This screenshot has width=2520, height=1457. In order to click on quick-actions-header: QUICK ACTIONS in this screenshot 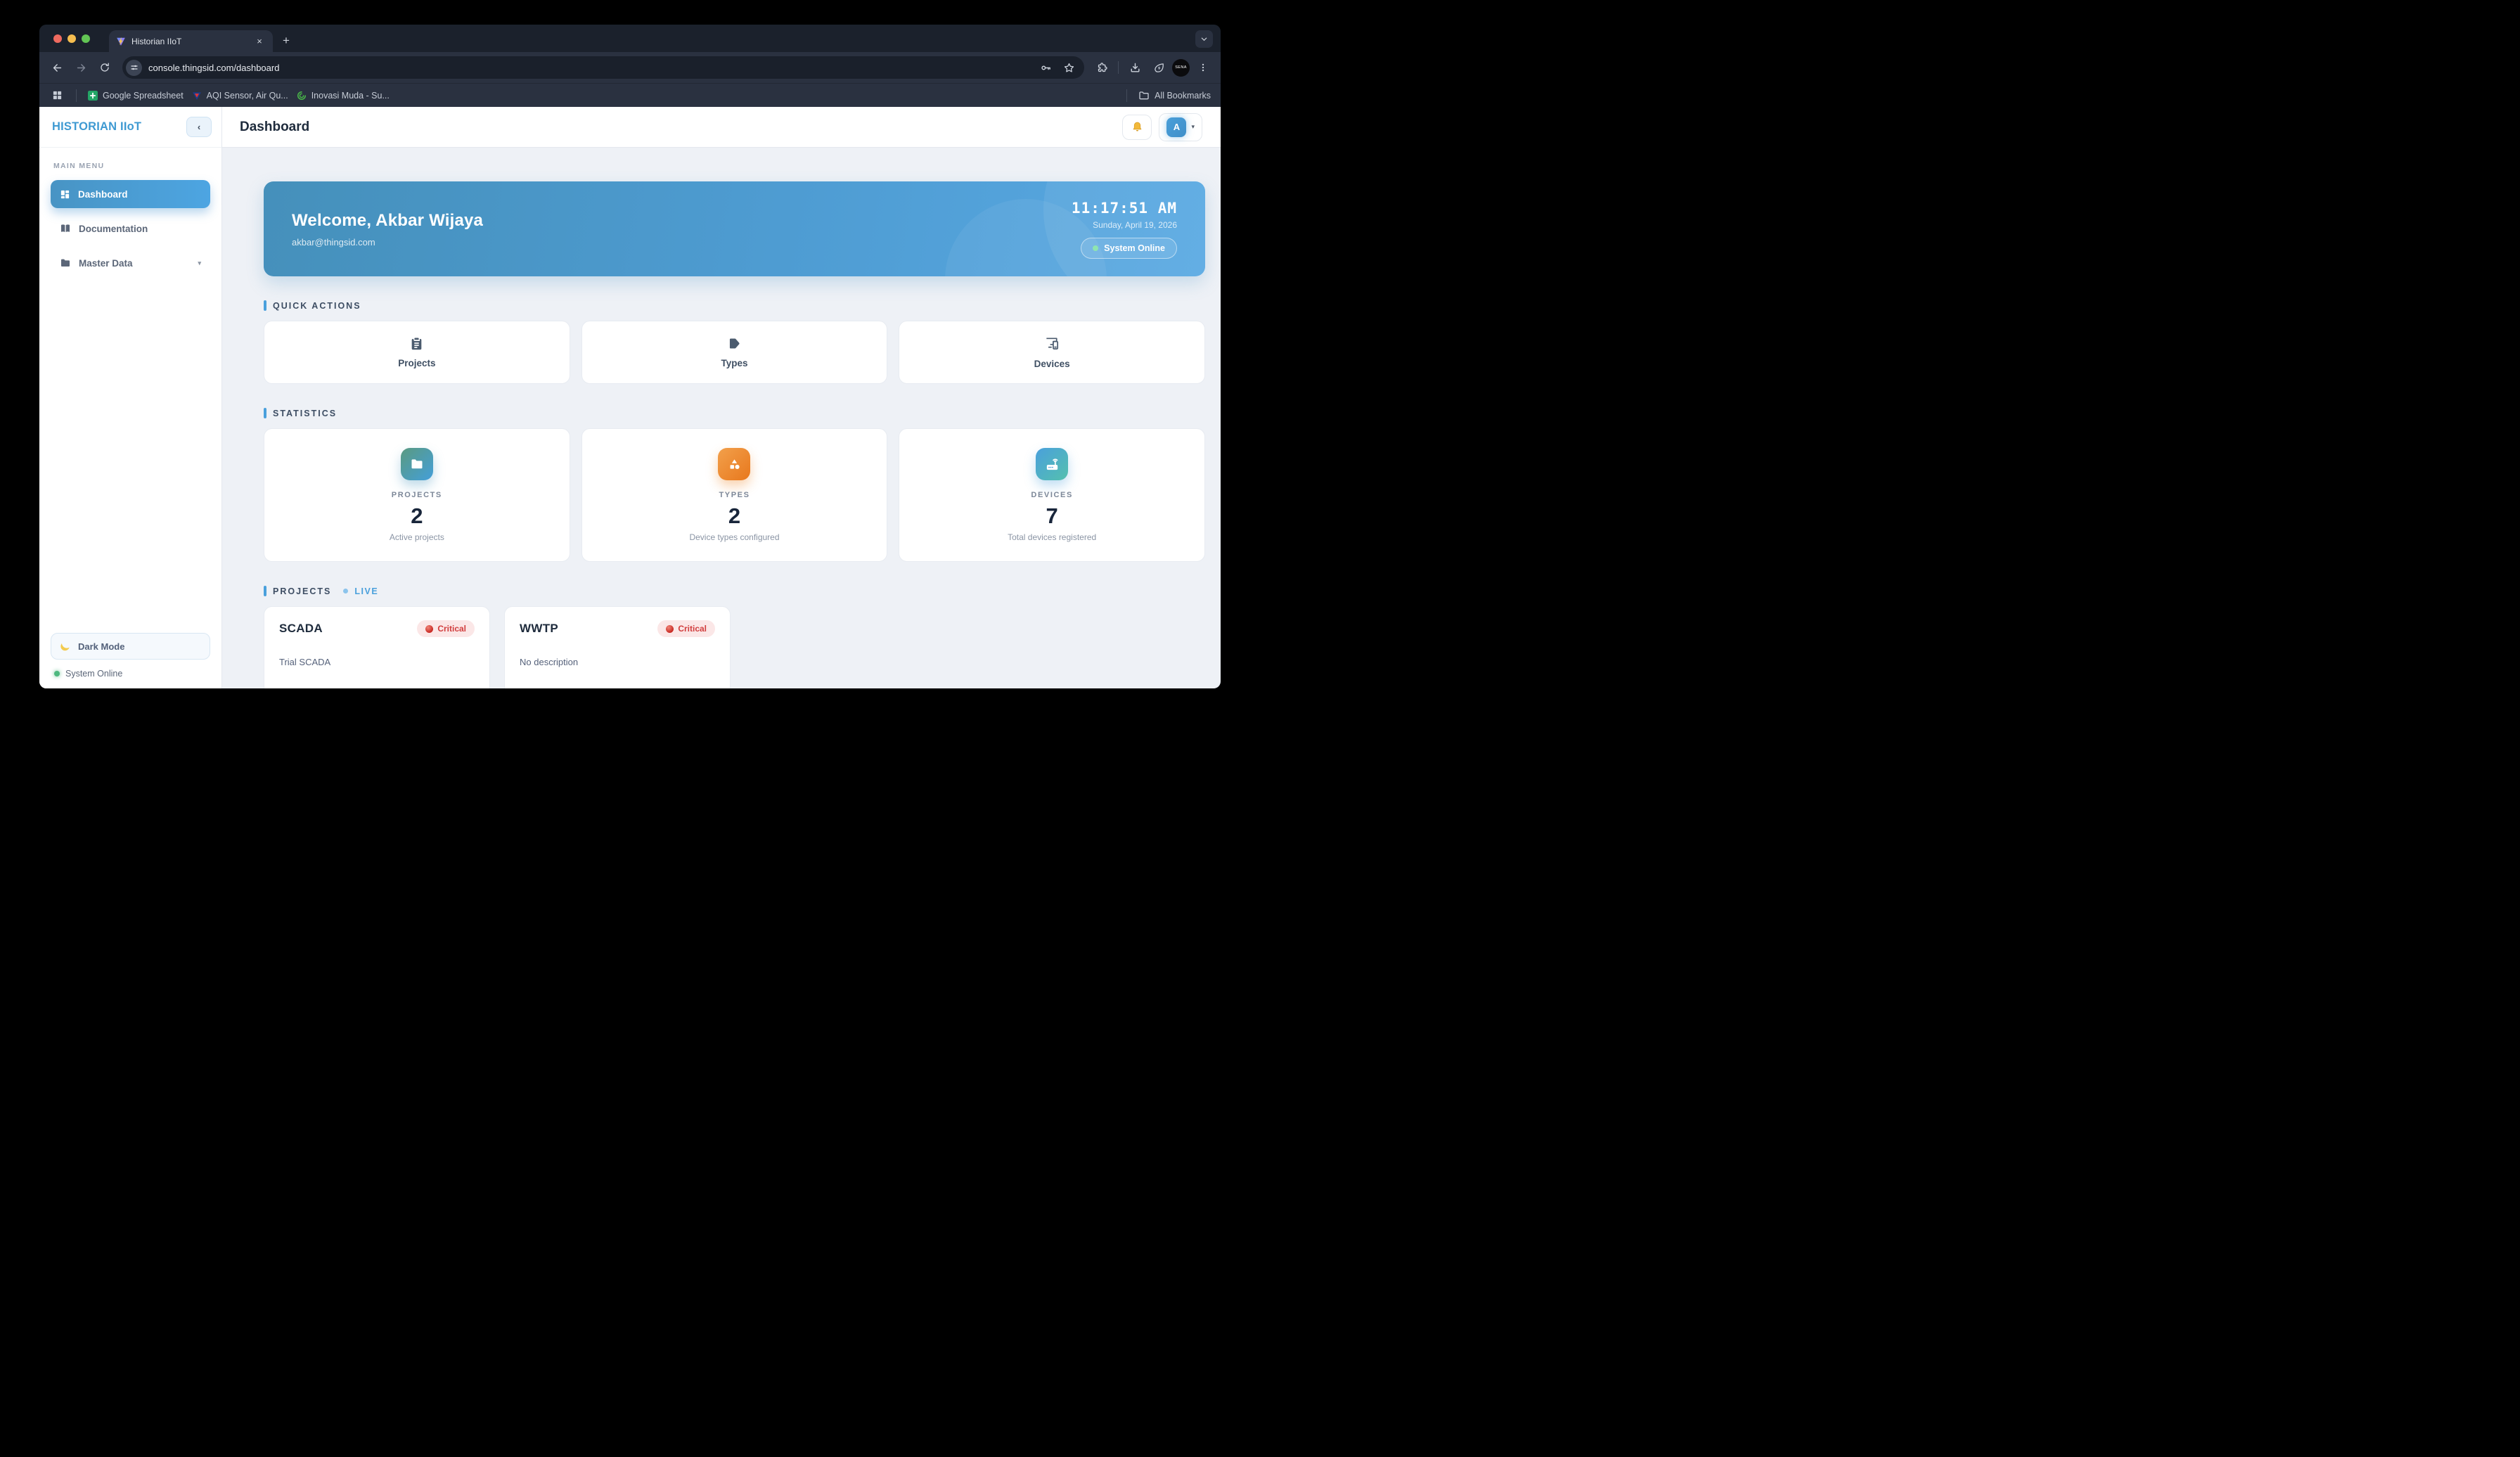, I will do `click(734, 305)`.